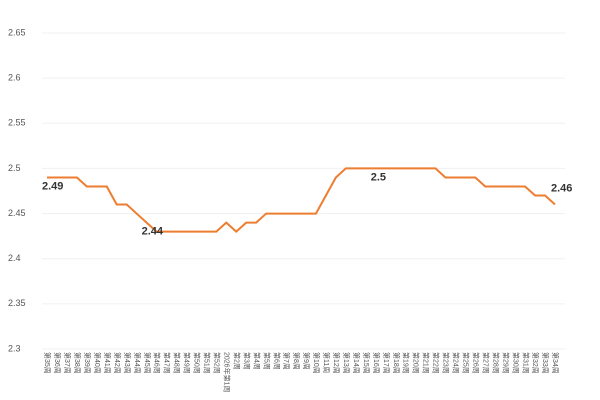 The height and width of the screenshot is (400, 600). What do you see at coordinates (14, 168) in the screenshot?
I see `y-tick-label: 2.5` at bounding box center [14, 168].